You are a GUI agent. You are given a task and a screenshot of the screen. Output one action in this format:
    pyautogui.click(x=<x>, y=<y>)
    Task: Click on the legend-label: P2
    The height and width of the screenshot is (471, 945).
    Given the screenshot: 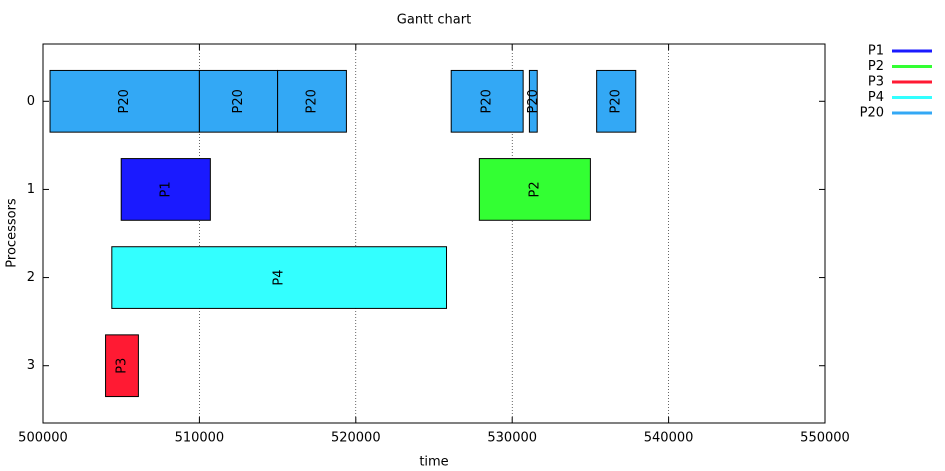 What is the action you would take?
    pyautogui.click(x=876, y=66)
    